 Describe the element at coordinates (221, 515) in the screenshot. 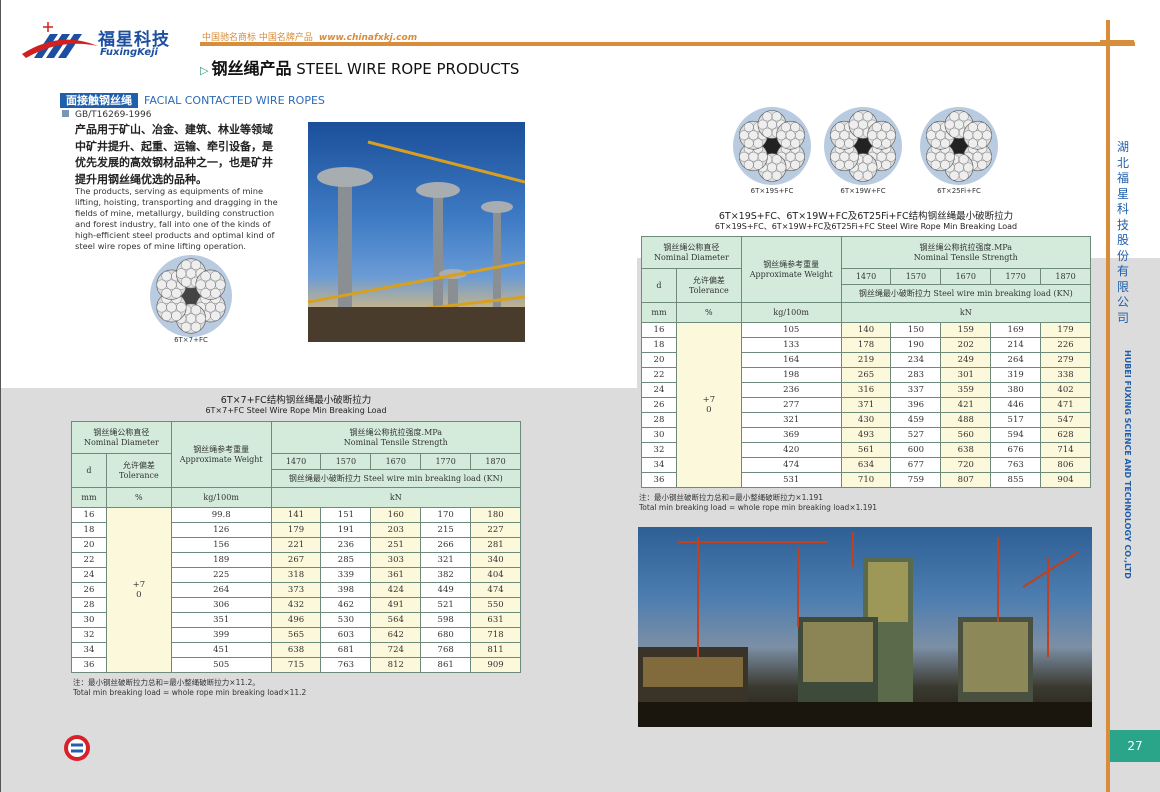

I see `weight-cell: 99.8` at that location.